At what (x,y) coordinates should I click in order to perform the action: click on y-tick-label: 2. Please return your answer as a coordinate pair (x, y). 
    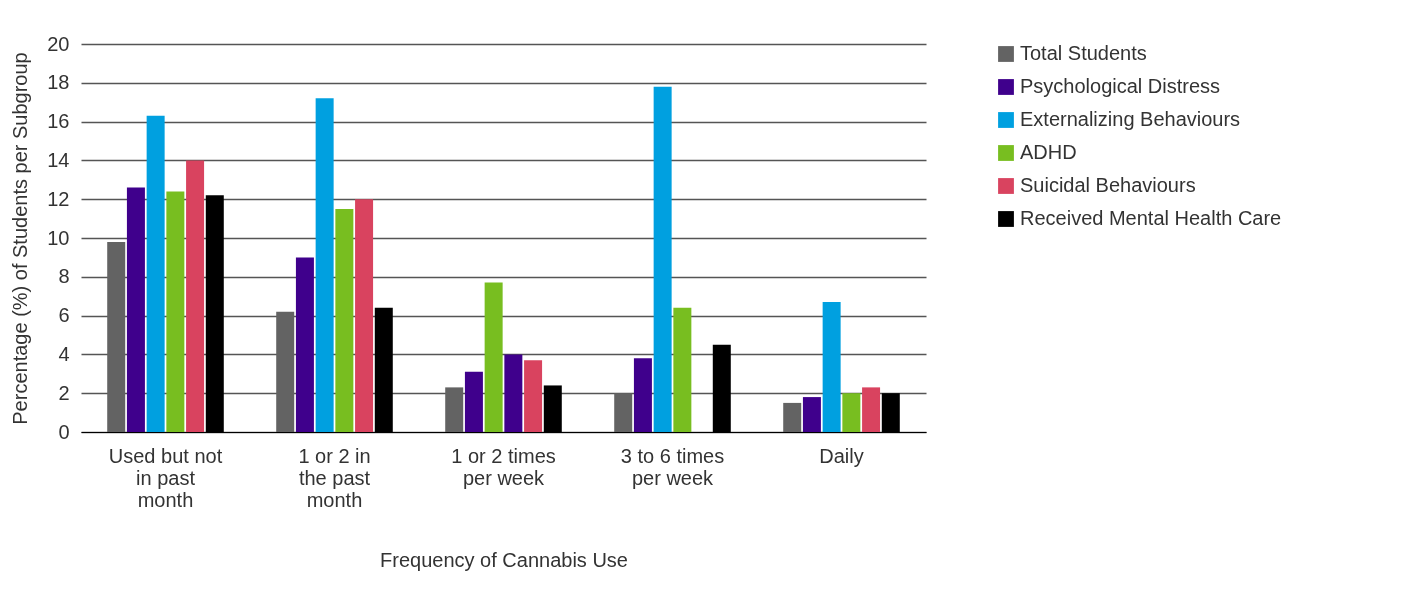
    Looking at the image, I should click on (64, 392).